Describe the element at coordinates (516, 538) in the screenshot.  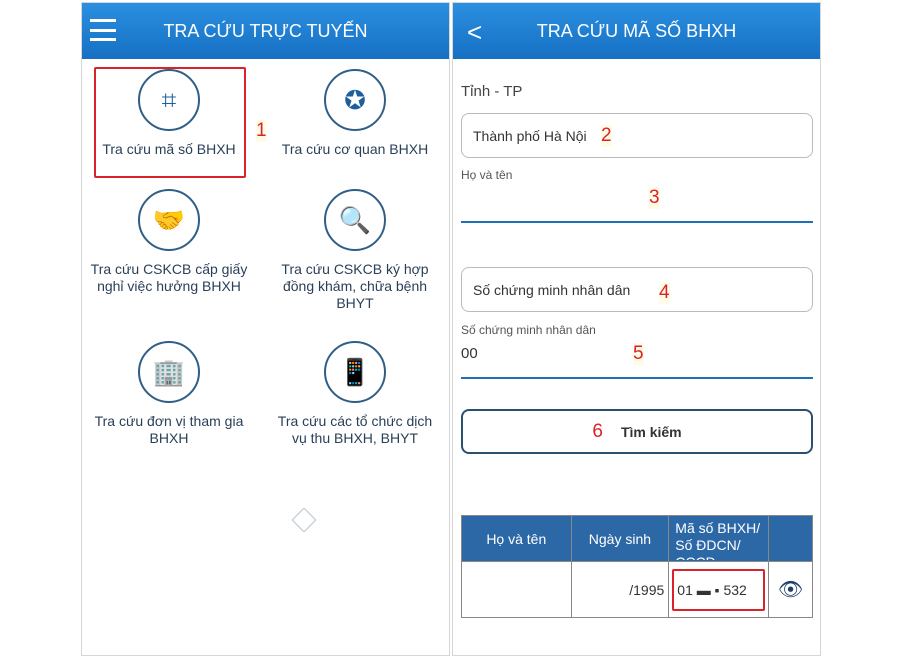
I see `col-name: Họ và tên` at that location.